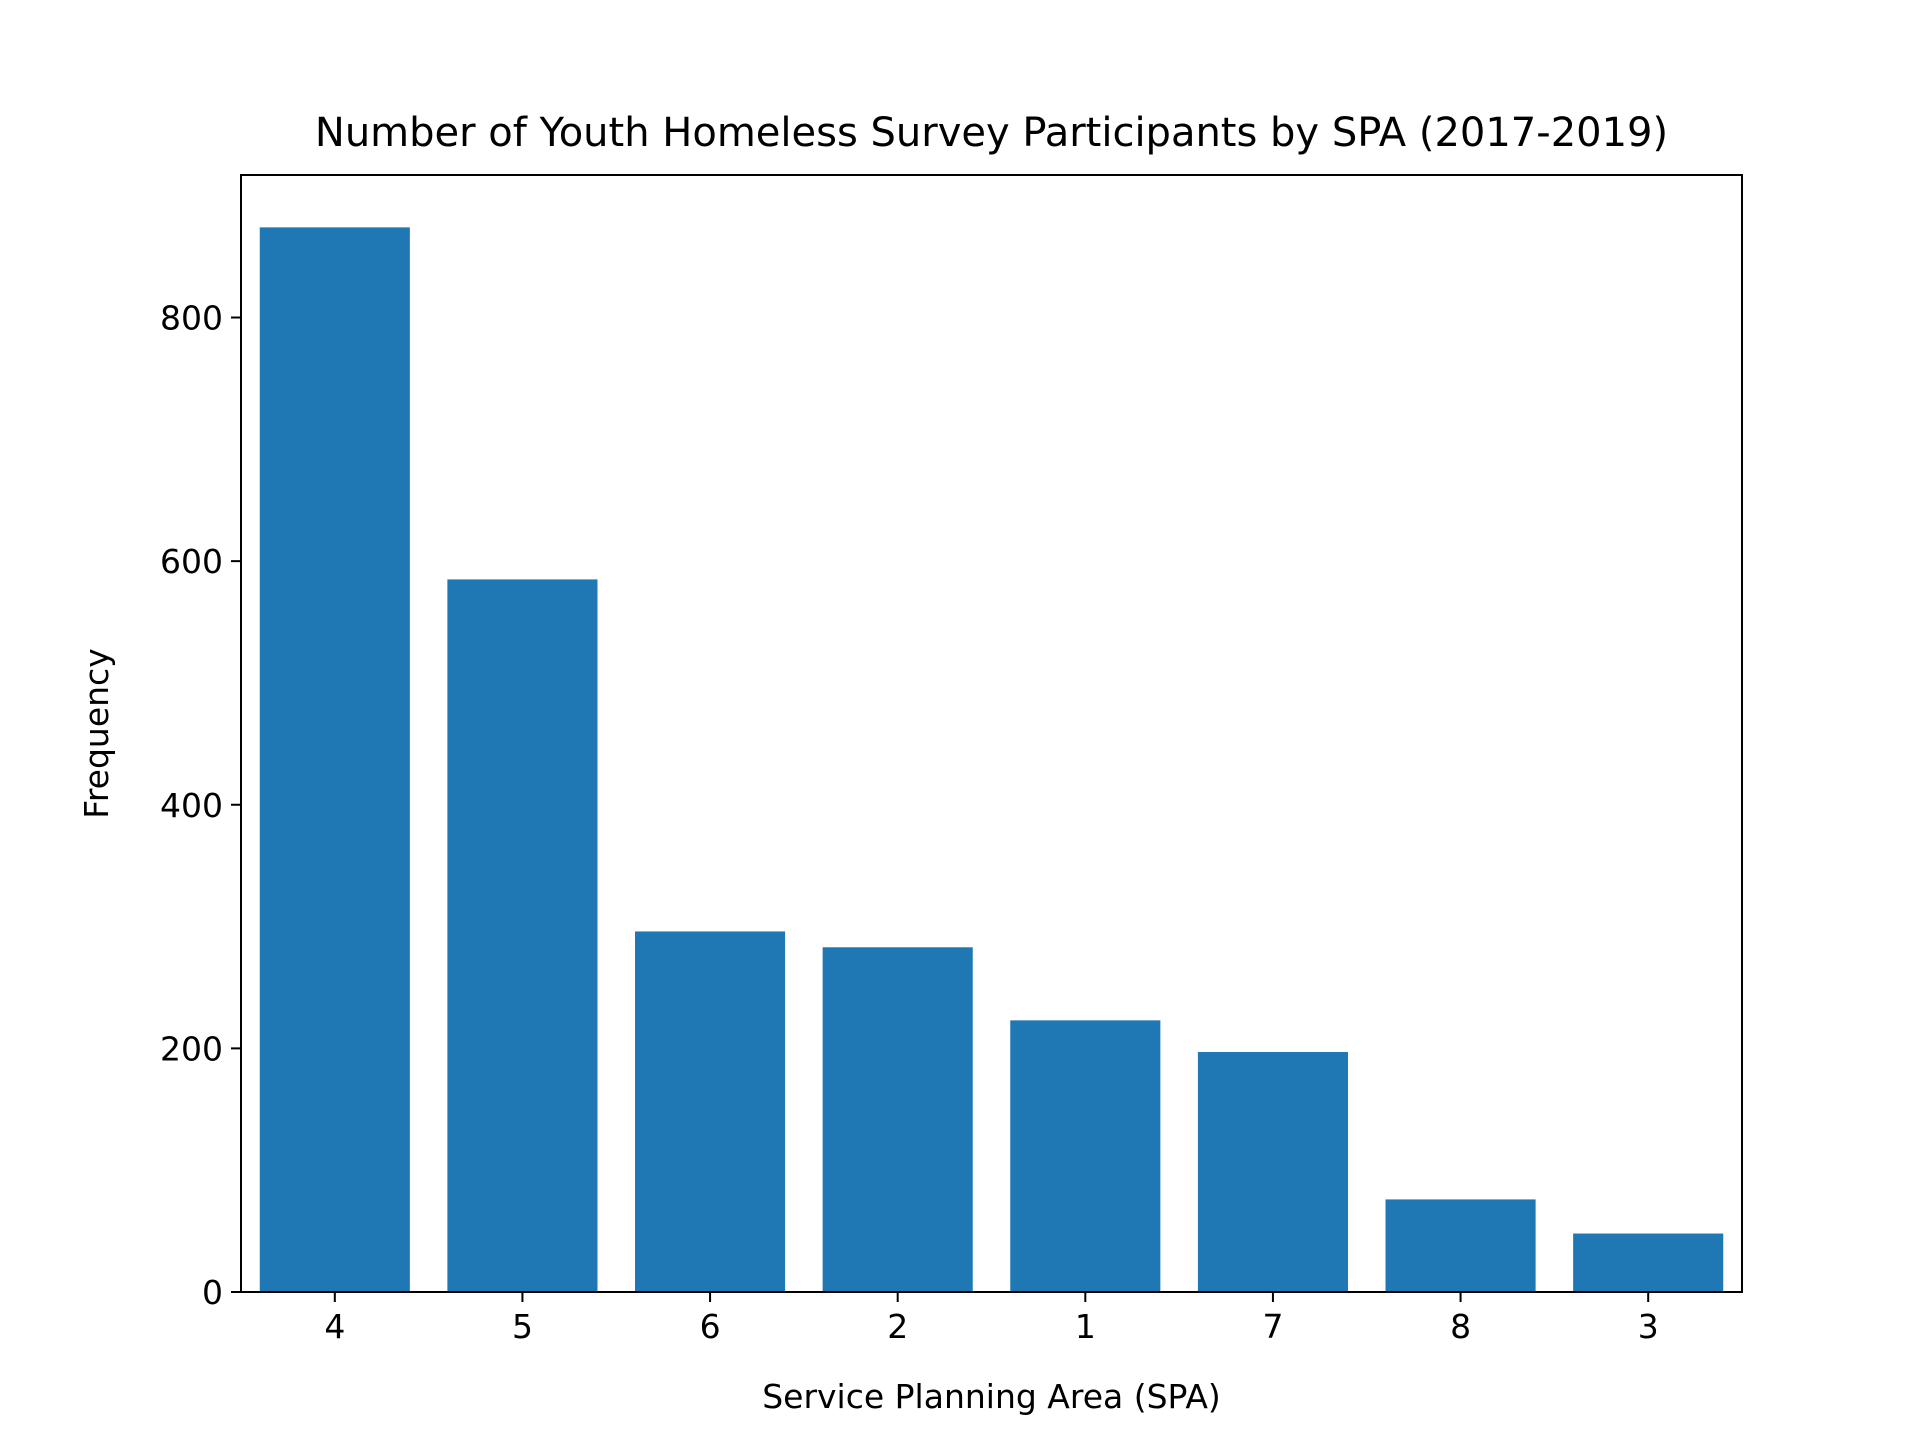 This screenshot has height=1440, width=1920. What do you see at coordinates (1272, 1326) in the screenshot?
I see `x-tick-label: 7` at bounding box center [1272, 1326].